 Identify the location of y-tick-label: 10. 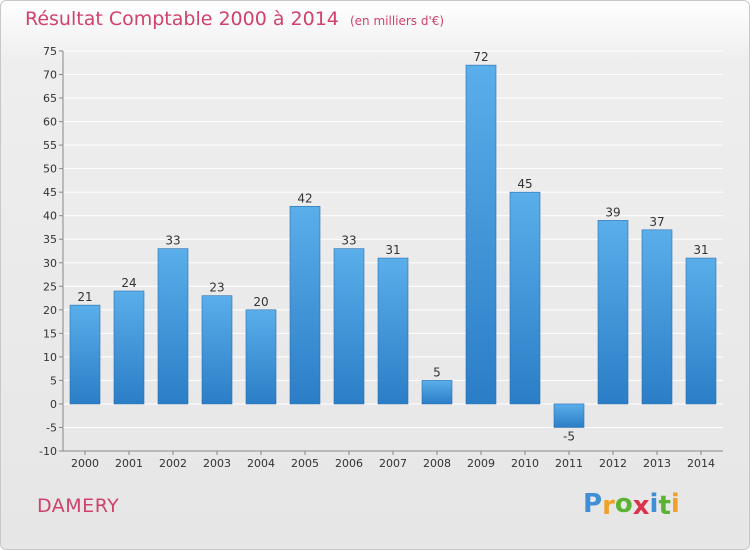
(50, 357).